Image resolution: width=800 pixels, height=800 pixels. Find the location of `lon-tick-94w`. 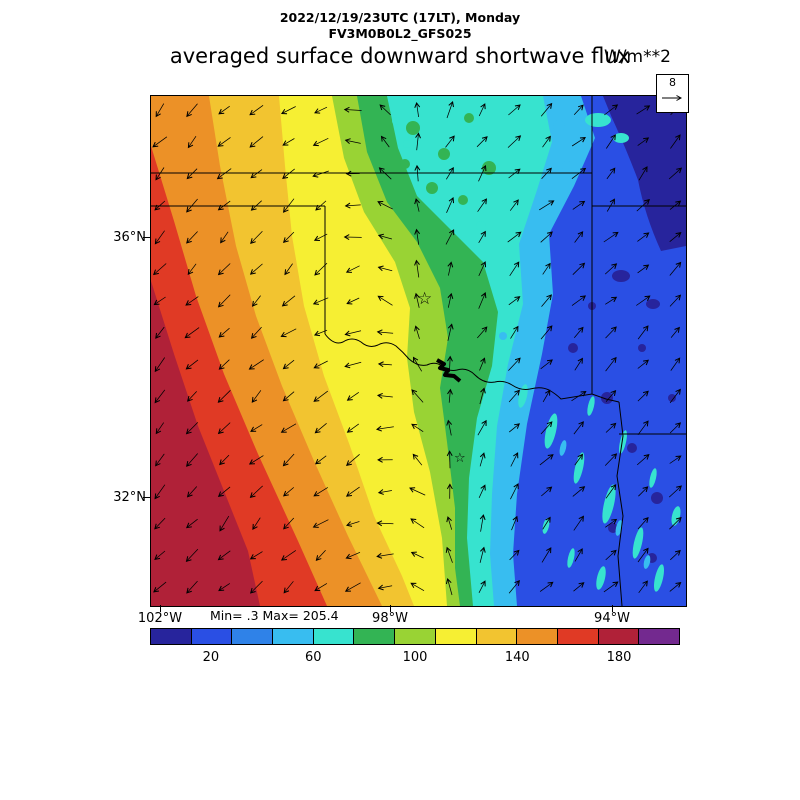

lon-tick-94w is located at coordinates (612, 608).